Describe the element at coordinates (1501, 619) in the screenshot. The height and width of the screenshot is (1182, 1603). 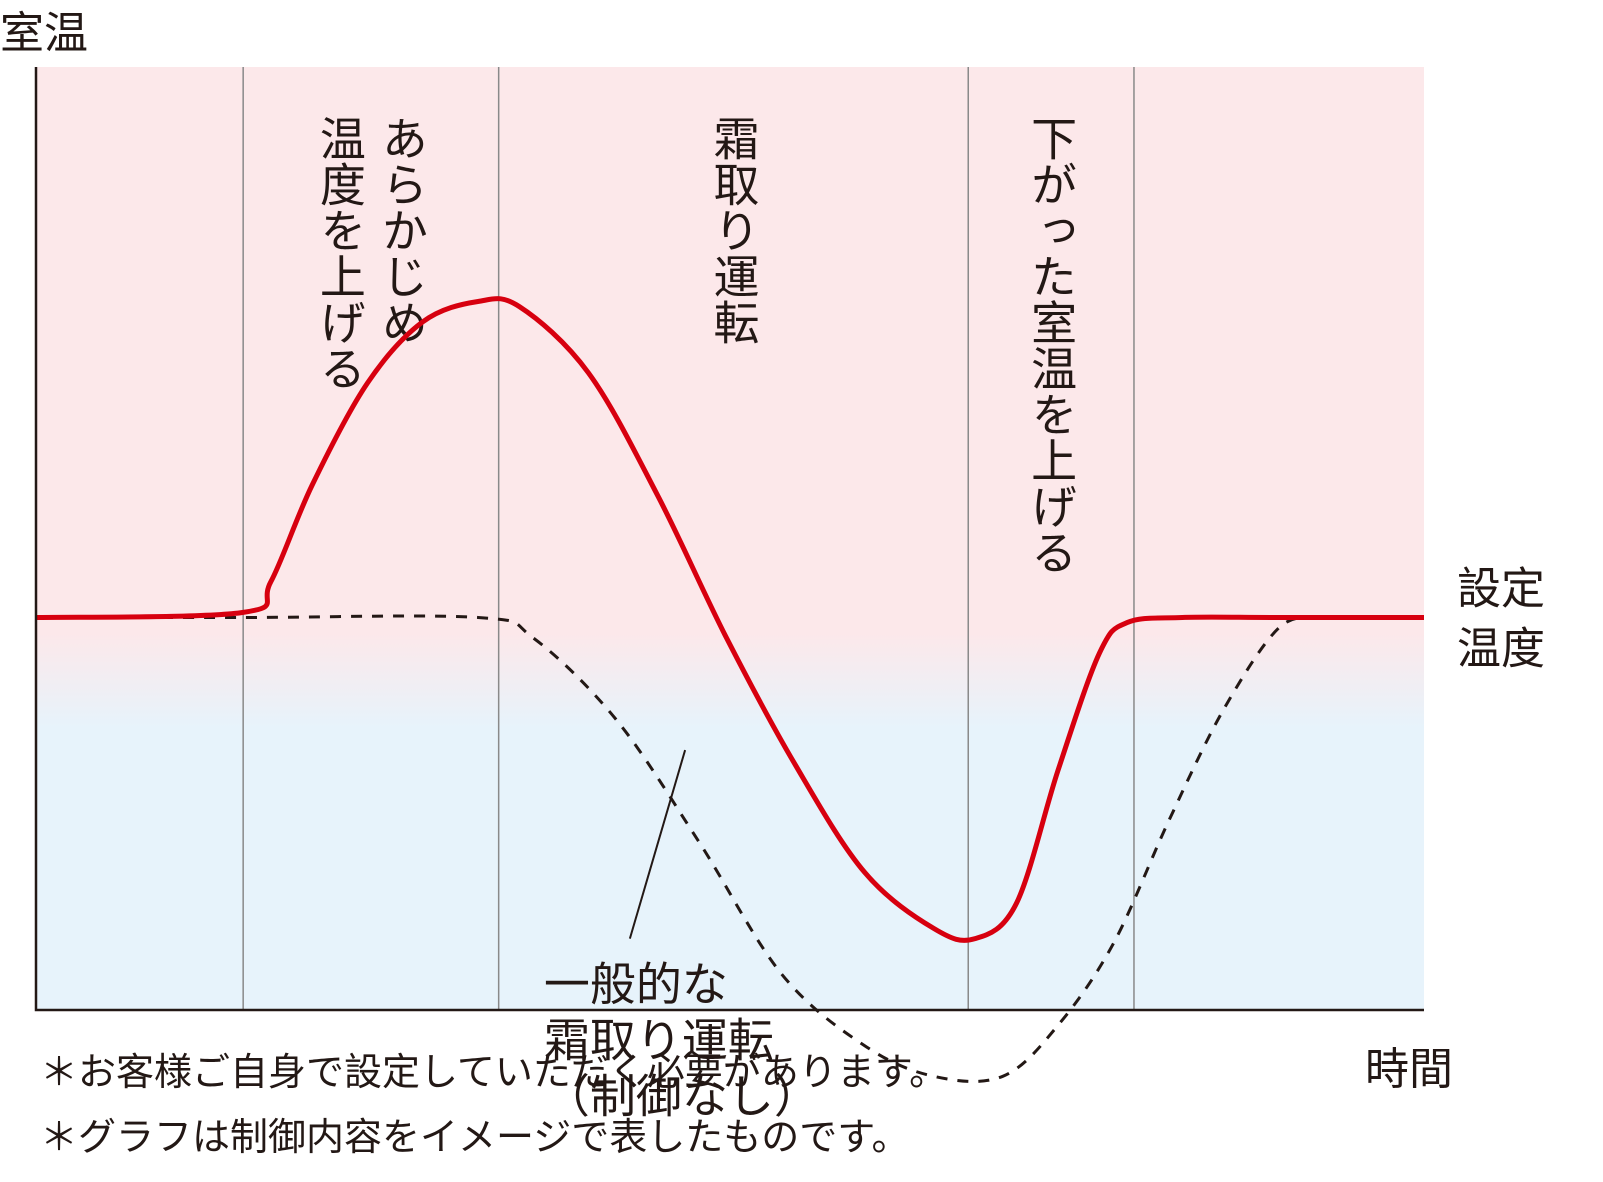
I see `setpoint-label: 設定温度` at that location.